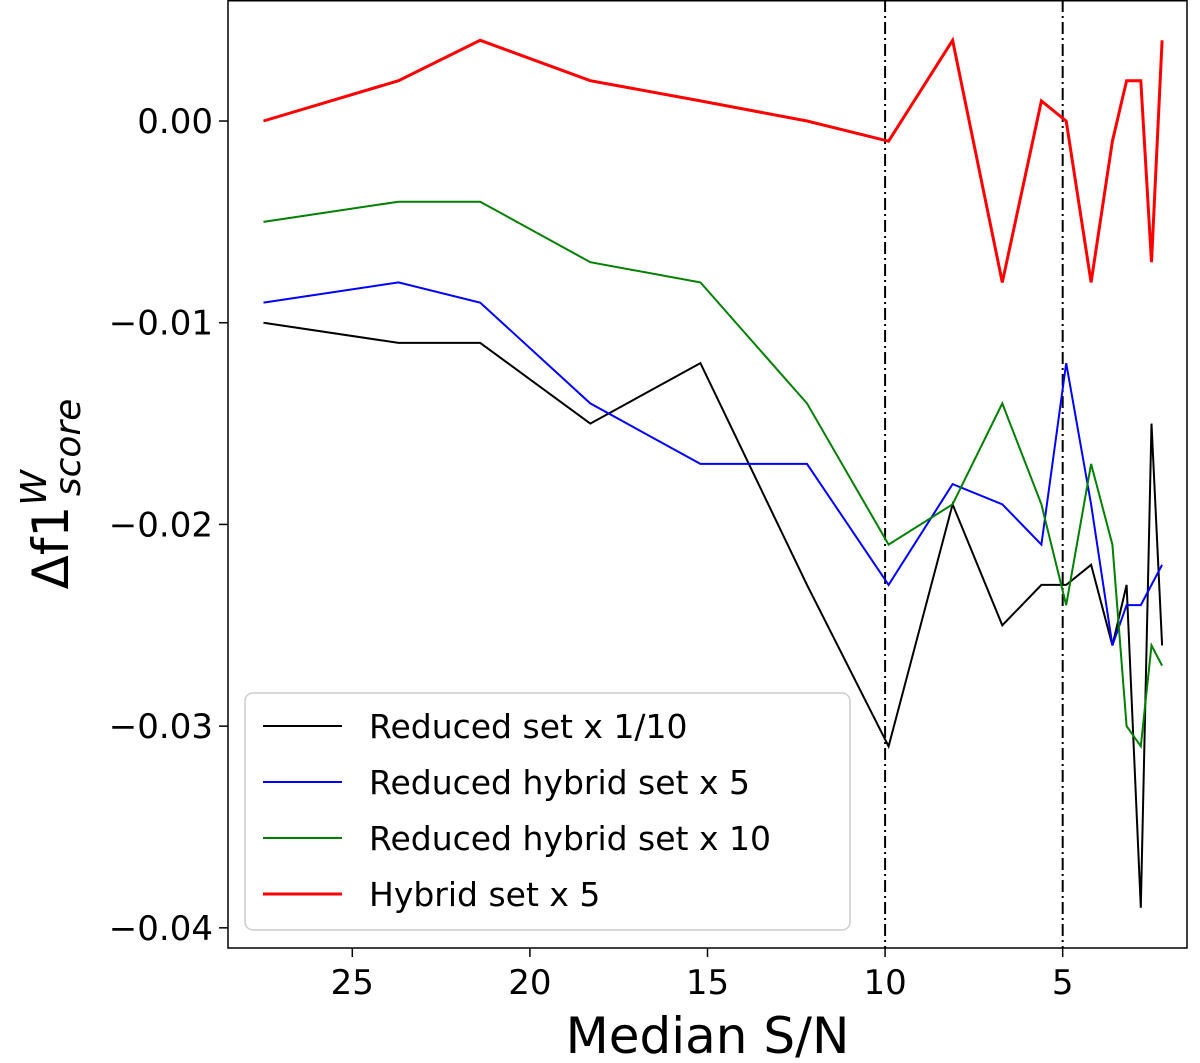  Describe the element at coordinates (484, 894) in the screenshot. I see `legend-entry-label: Hybrid set x 5` at that location.